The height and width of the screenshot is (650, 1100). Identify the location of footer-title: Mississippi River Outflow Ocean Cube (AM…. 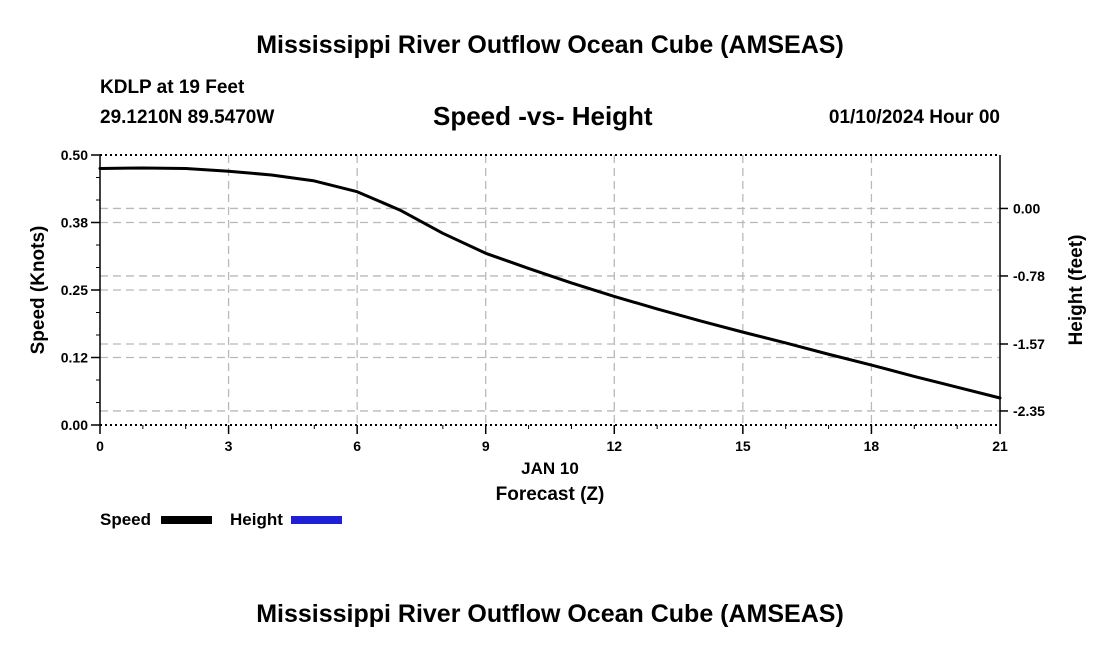
(550, 614).